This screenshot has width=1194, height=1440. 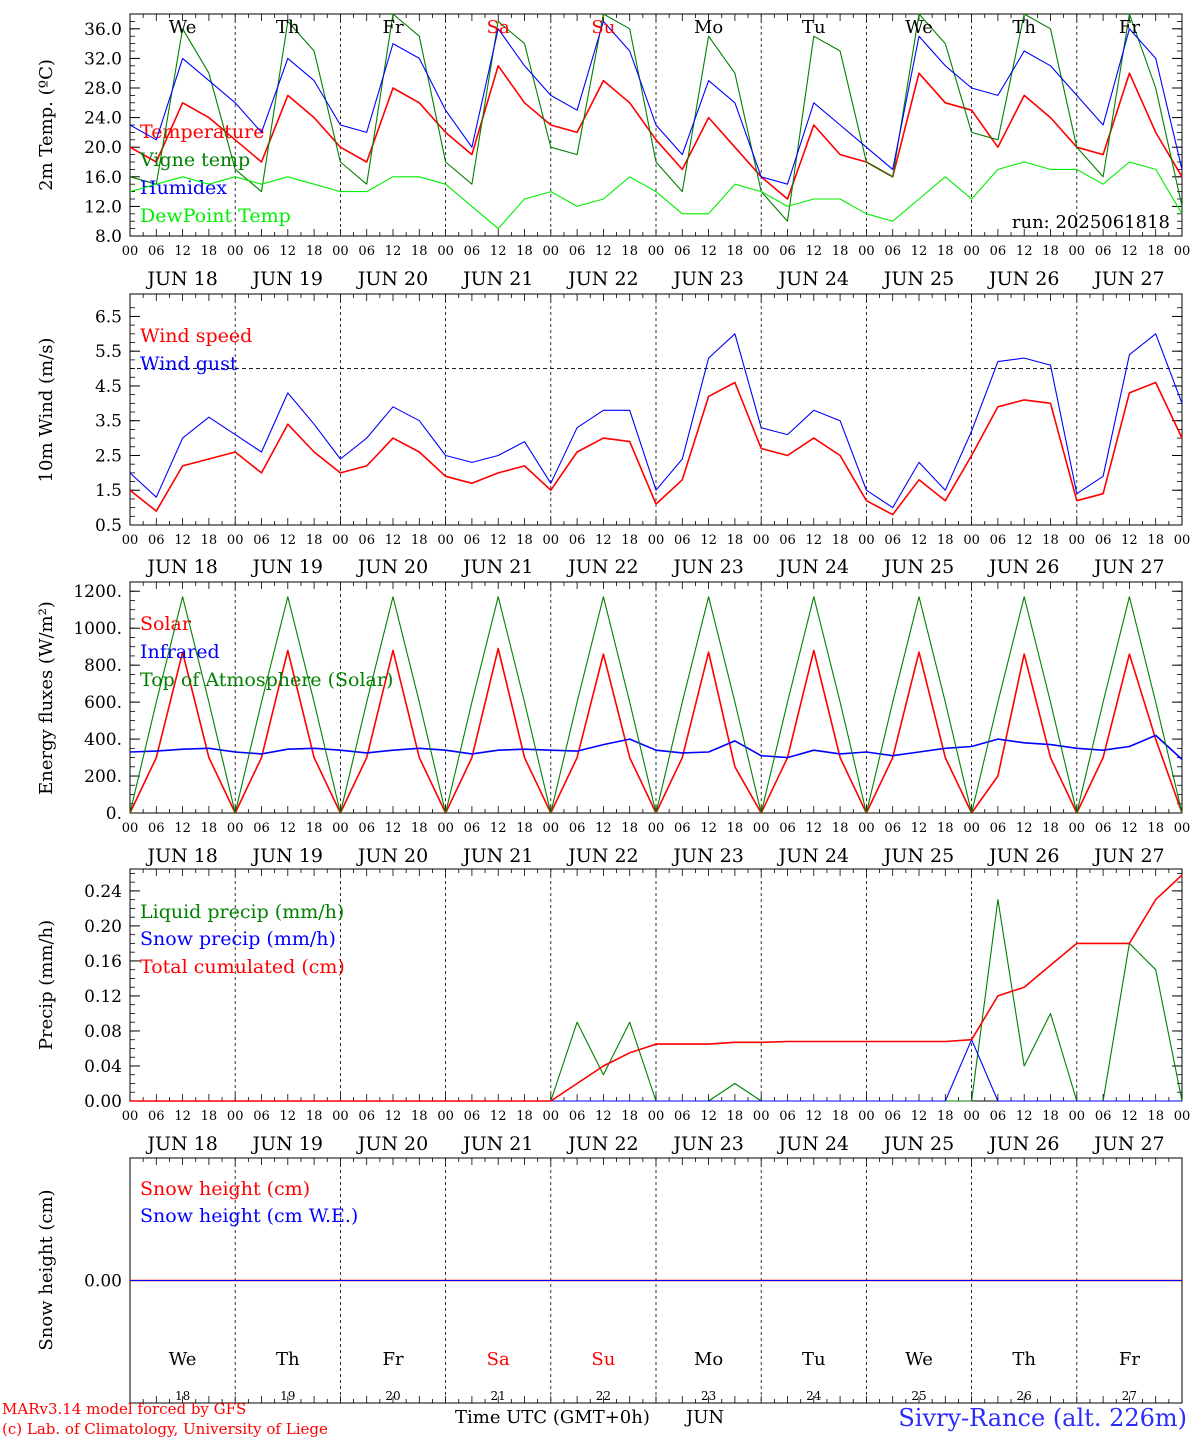 I want to click on y-tick-label: 0.20, so click(x=103, y=927).